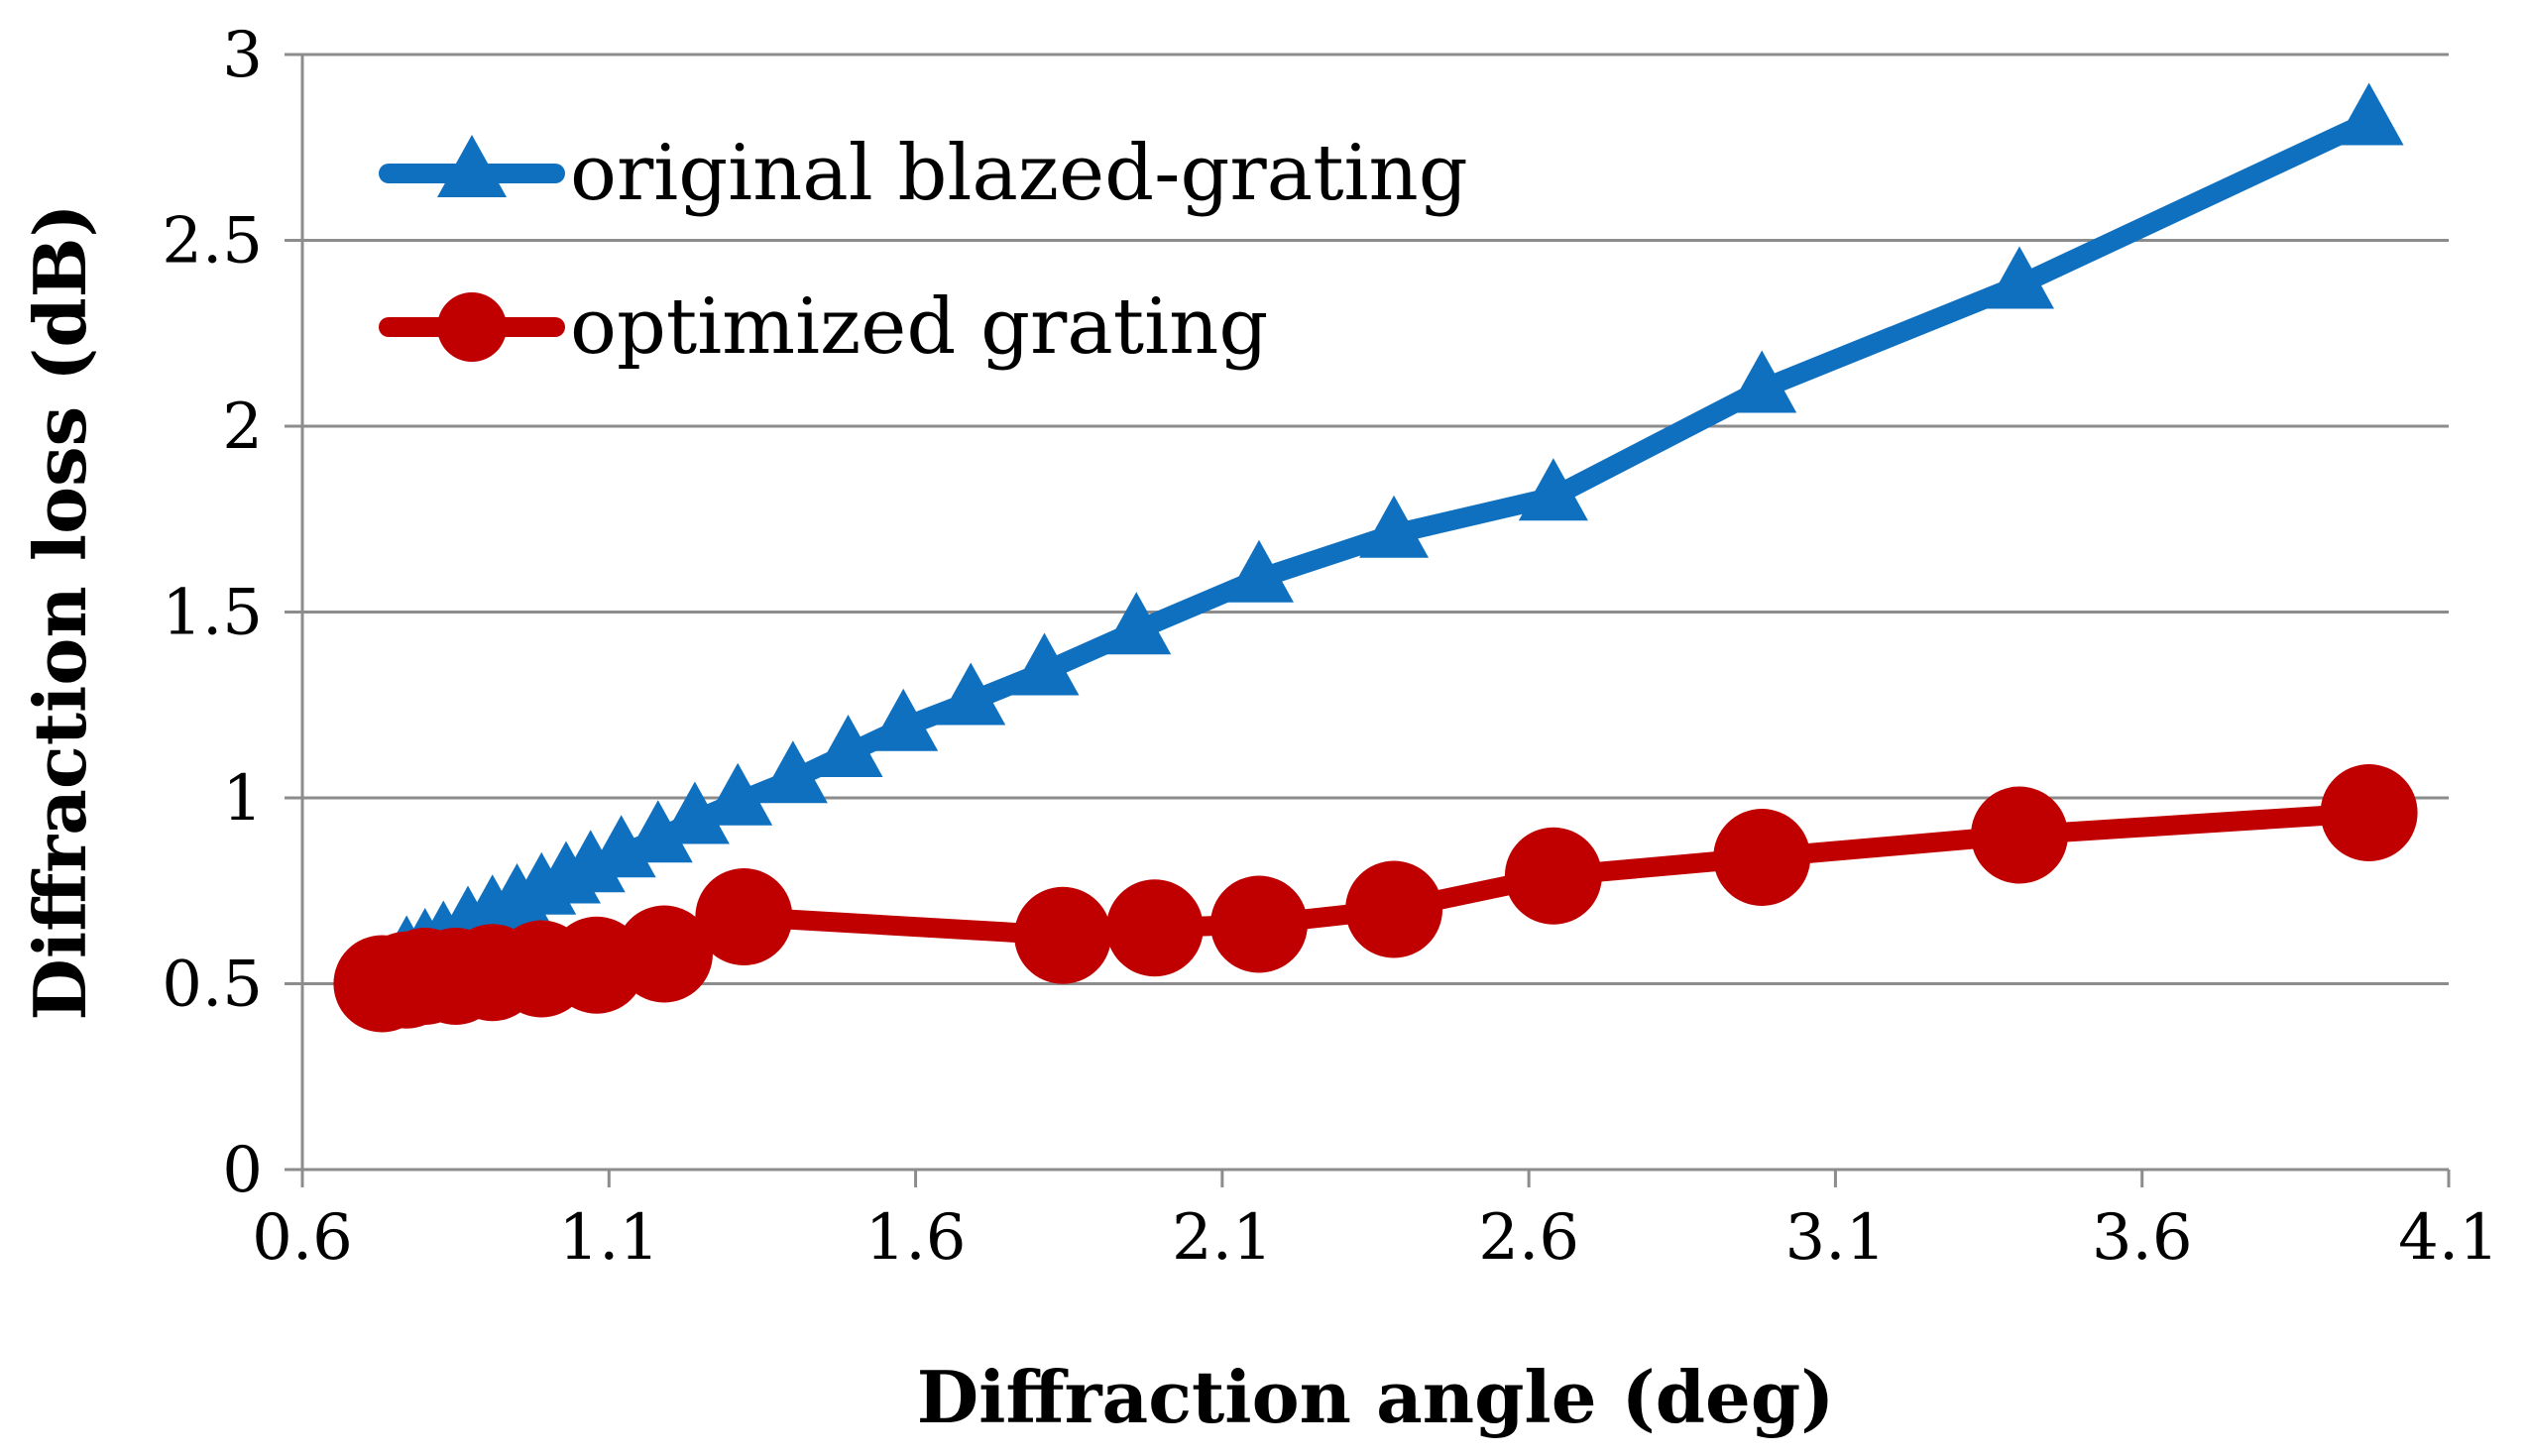 This screenshot has height=1456, width=2529. I want to click on x-tick-label: 2.1, so click(1222, 1238).